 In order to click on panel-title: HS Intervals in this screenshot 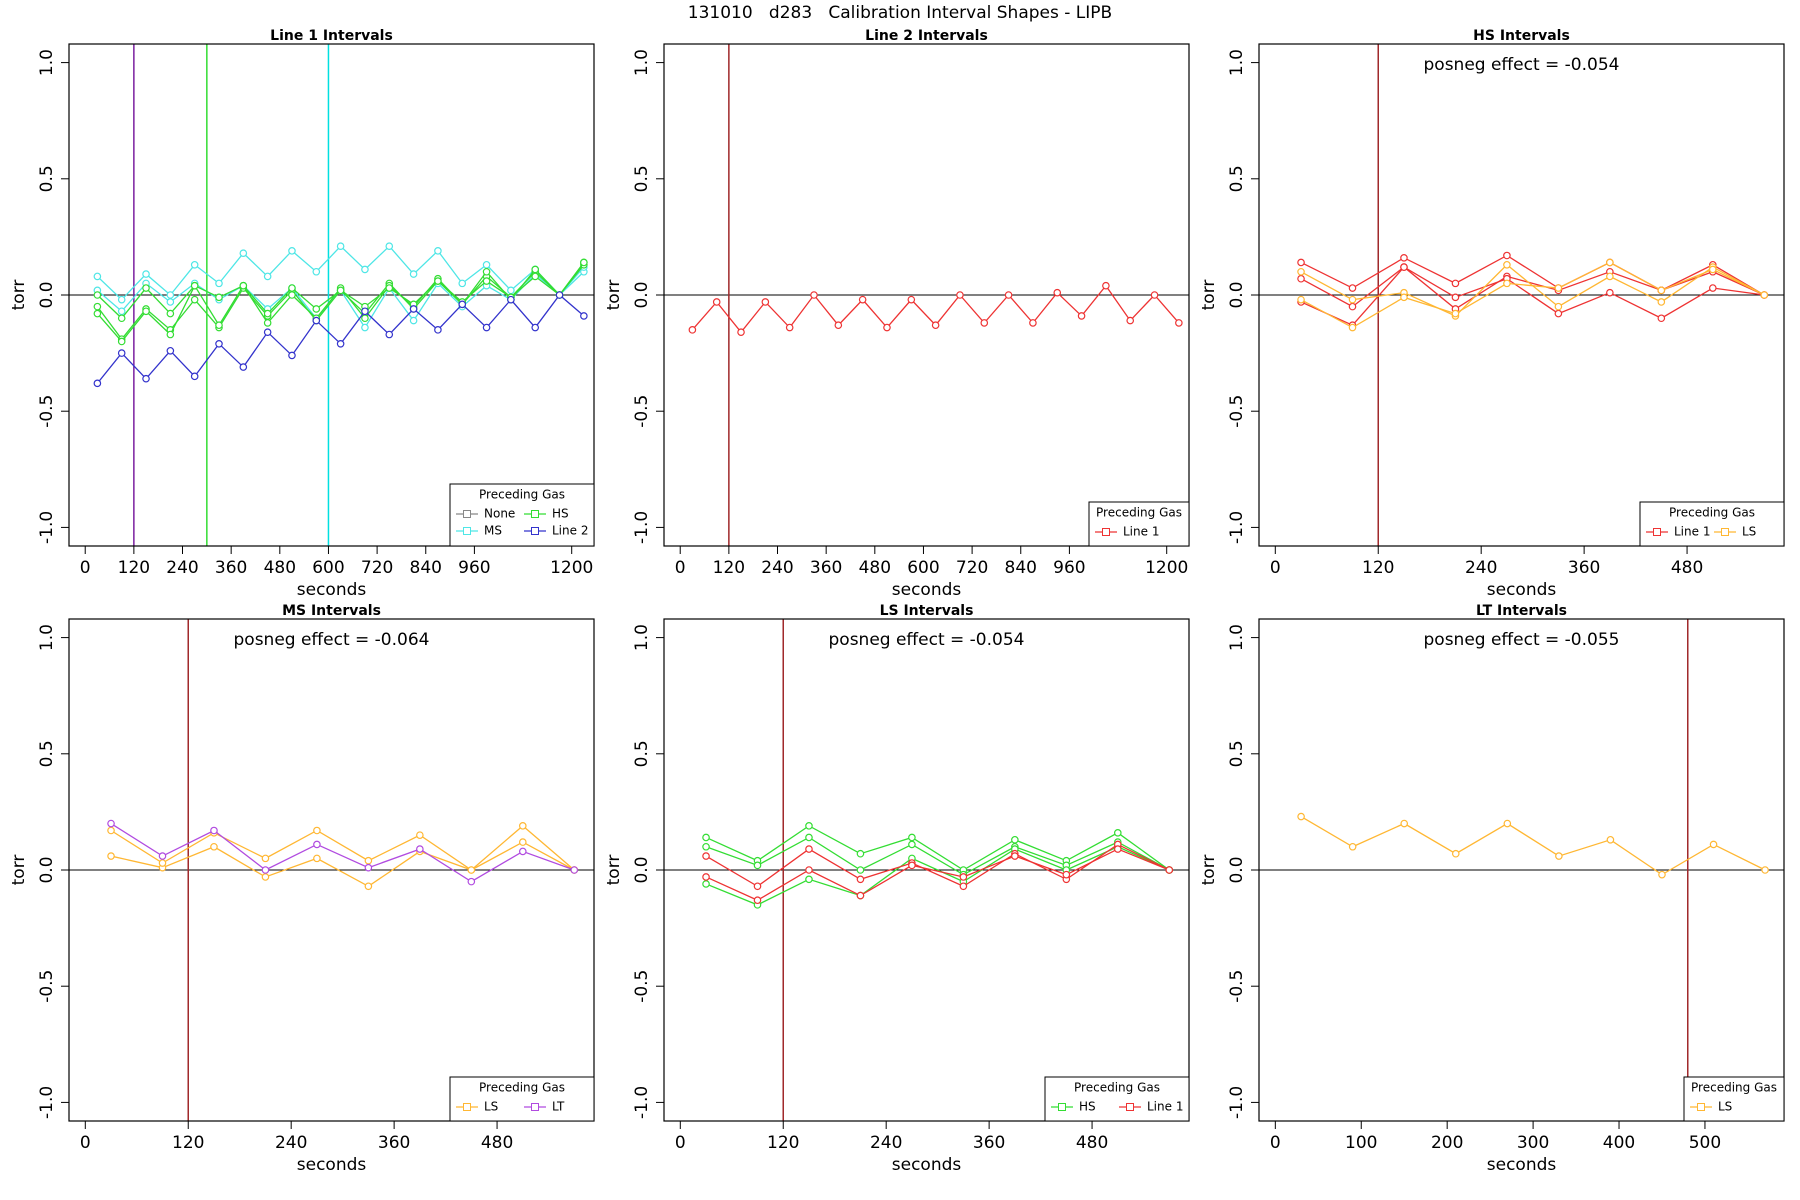, I will do `click(1521, 36)`.